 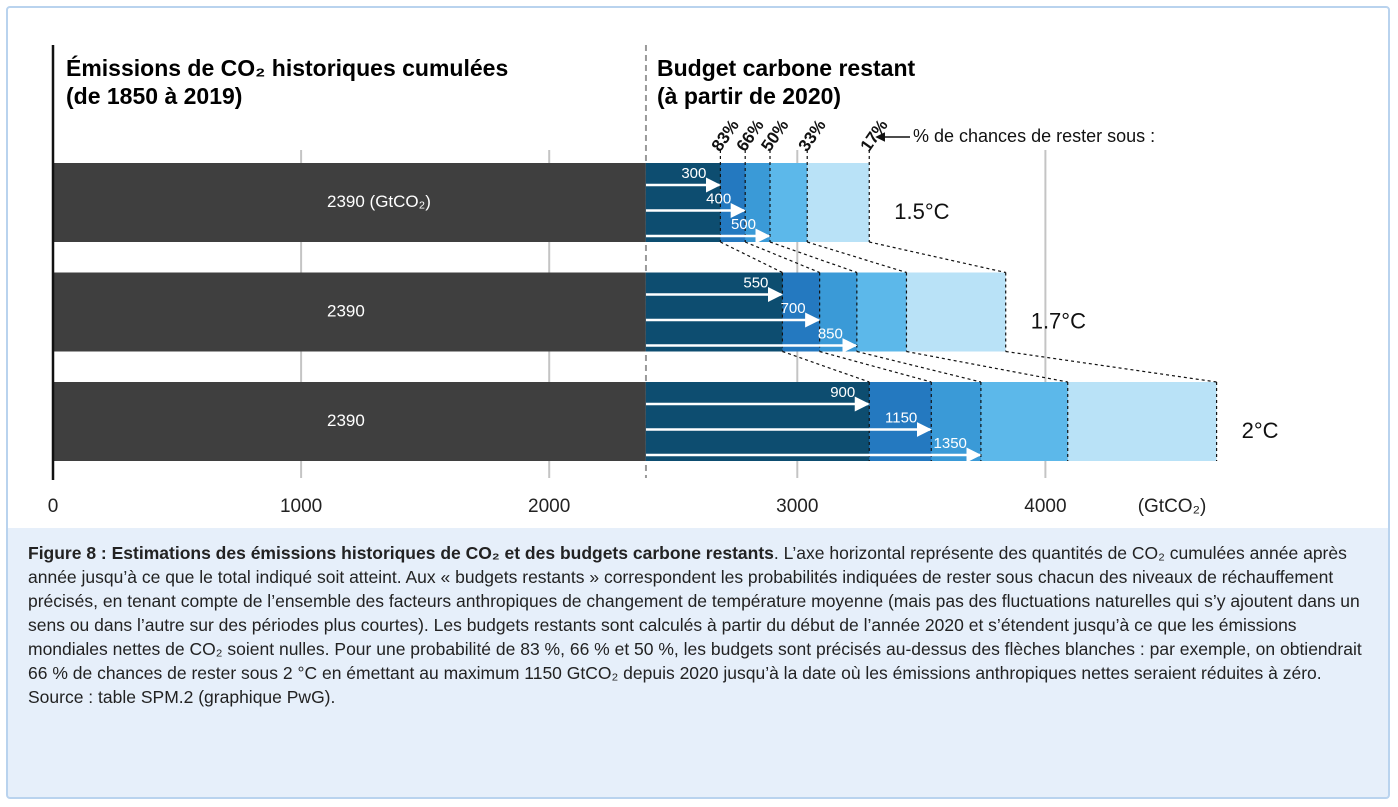 What do you see at coordinates (874, 135) in the screenshot?
I see `probability-label: 17%` at bounding box center [874, 135].